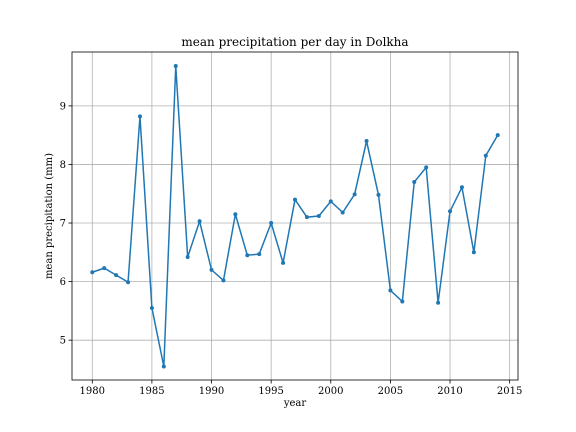  Describe the element at coordinates (63, 106) in the screenshot. I see `y-tick-label: 9` at that location.